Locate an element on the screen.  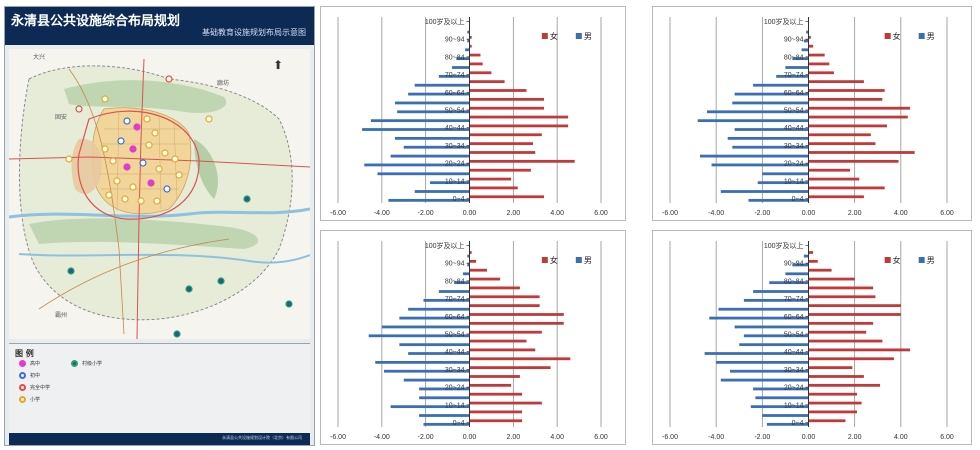
legend-label: 完全中学 is located at coordinates (40, 388).